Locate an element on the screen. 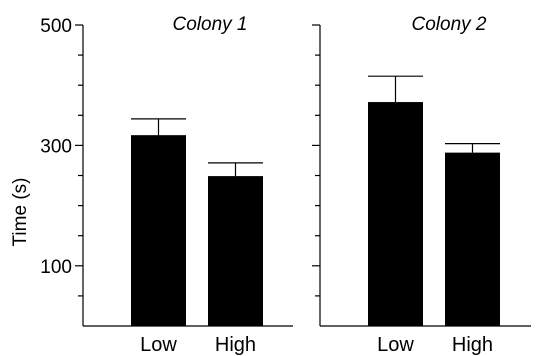 The width and height of the screenshot is (542, 356). category-label-low-colony-2: Low is located at coordinates (395, 345).